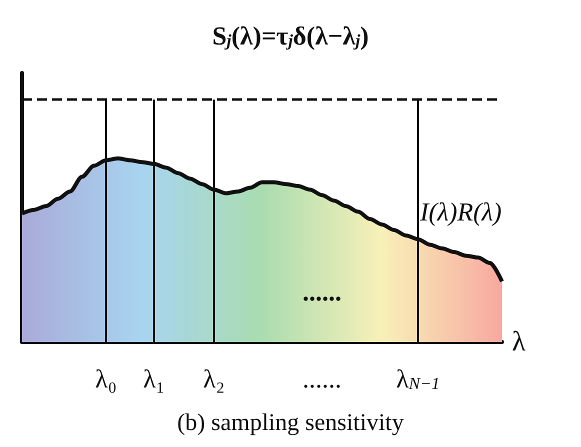 Image resolution: width=581 pixels, height=447 pixels. What do you see at coordinates (154, 379) in the screenshot?
I see `x-tick-label: λ₁` at bounding box center [154, 379].